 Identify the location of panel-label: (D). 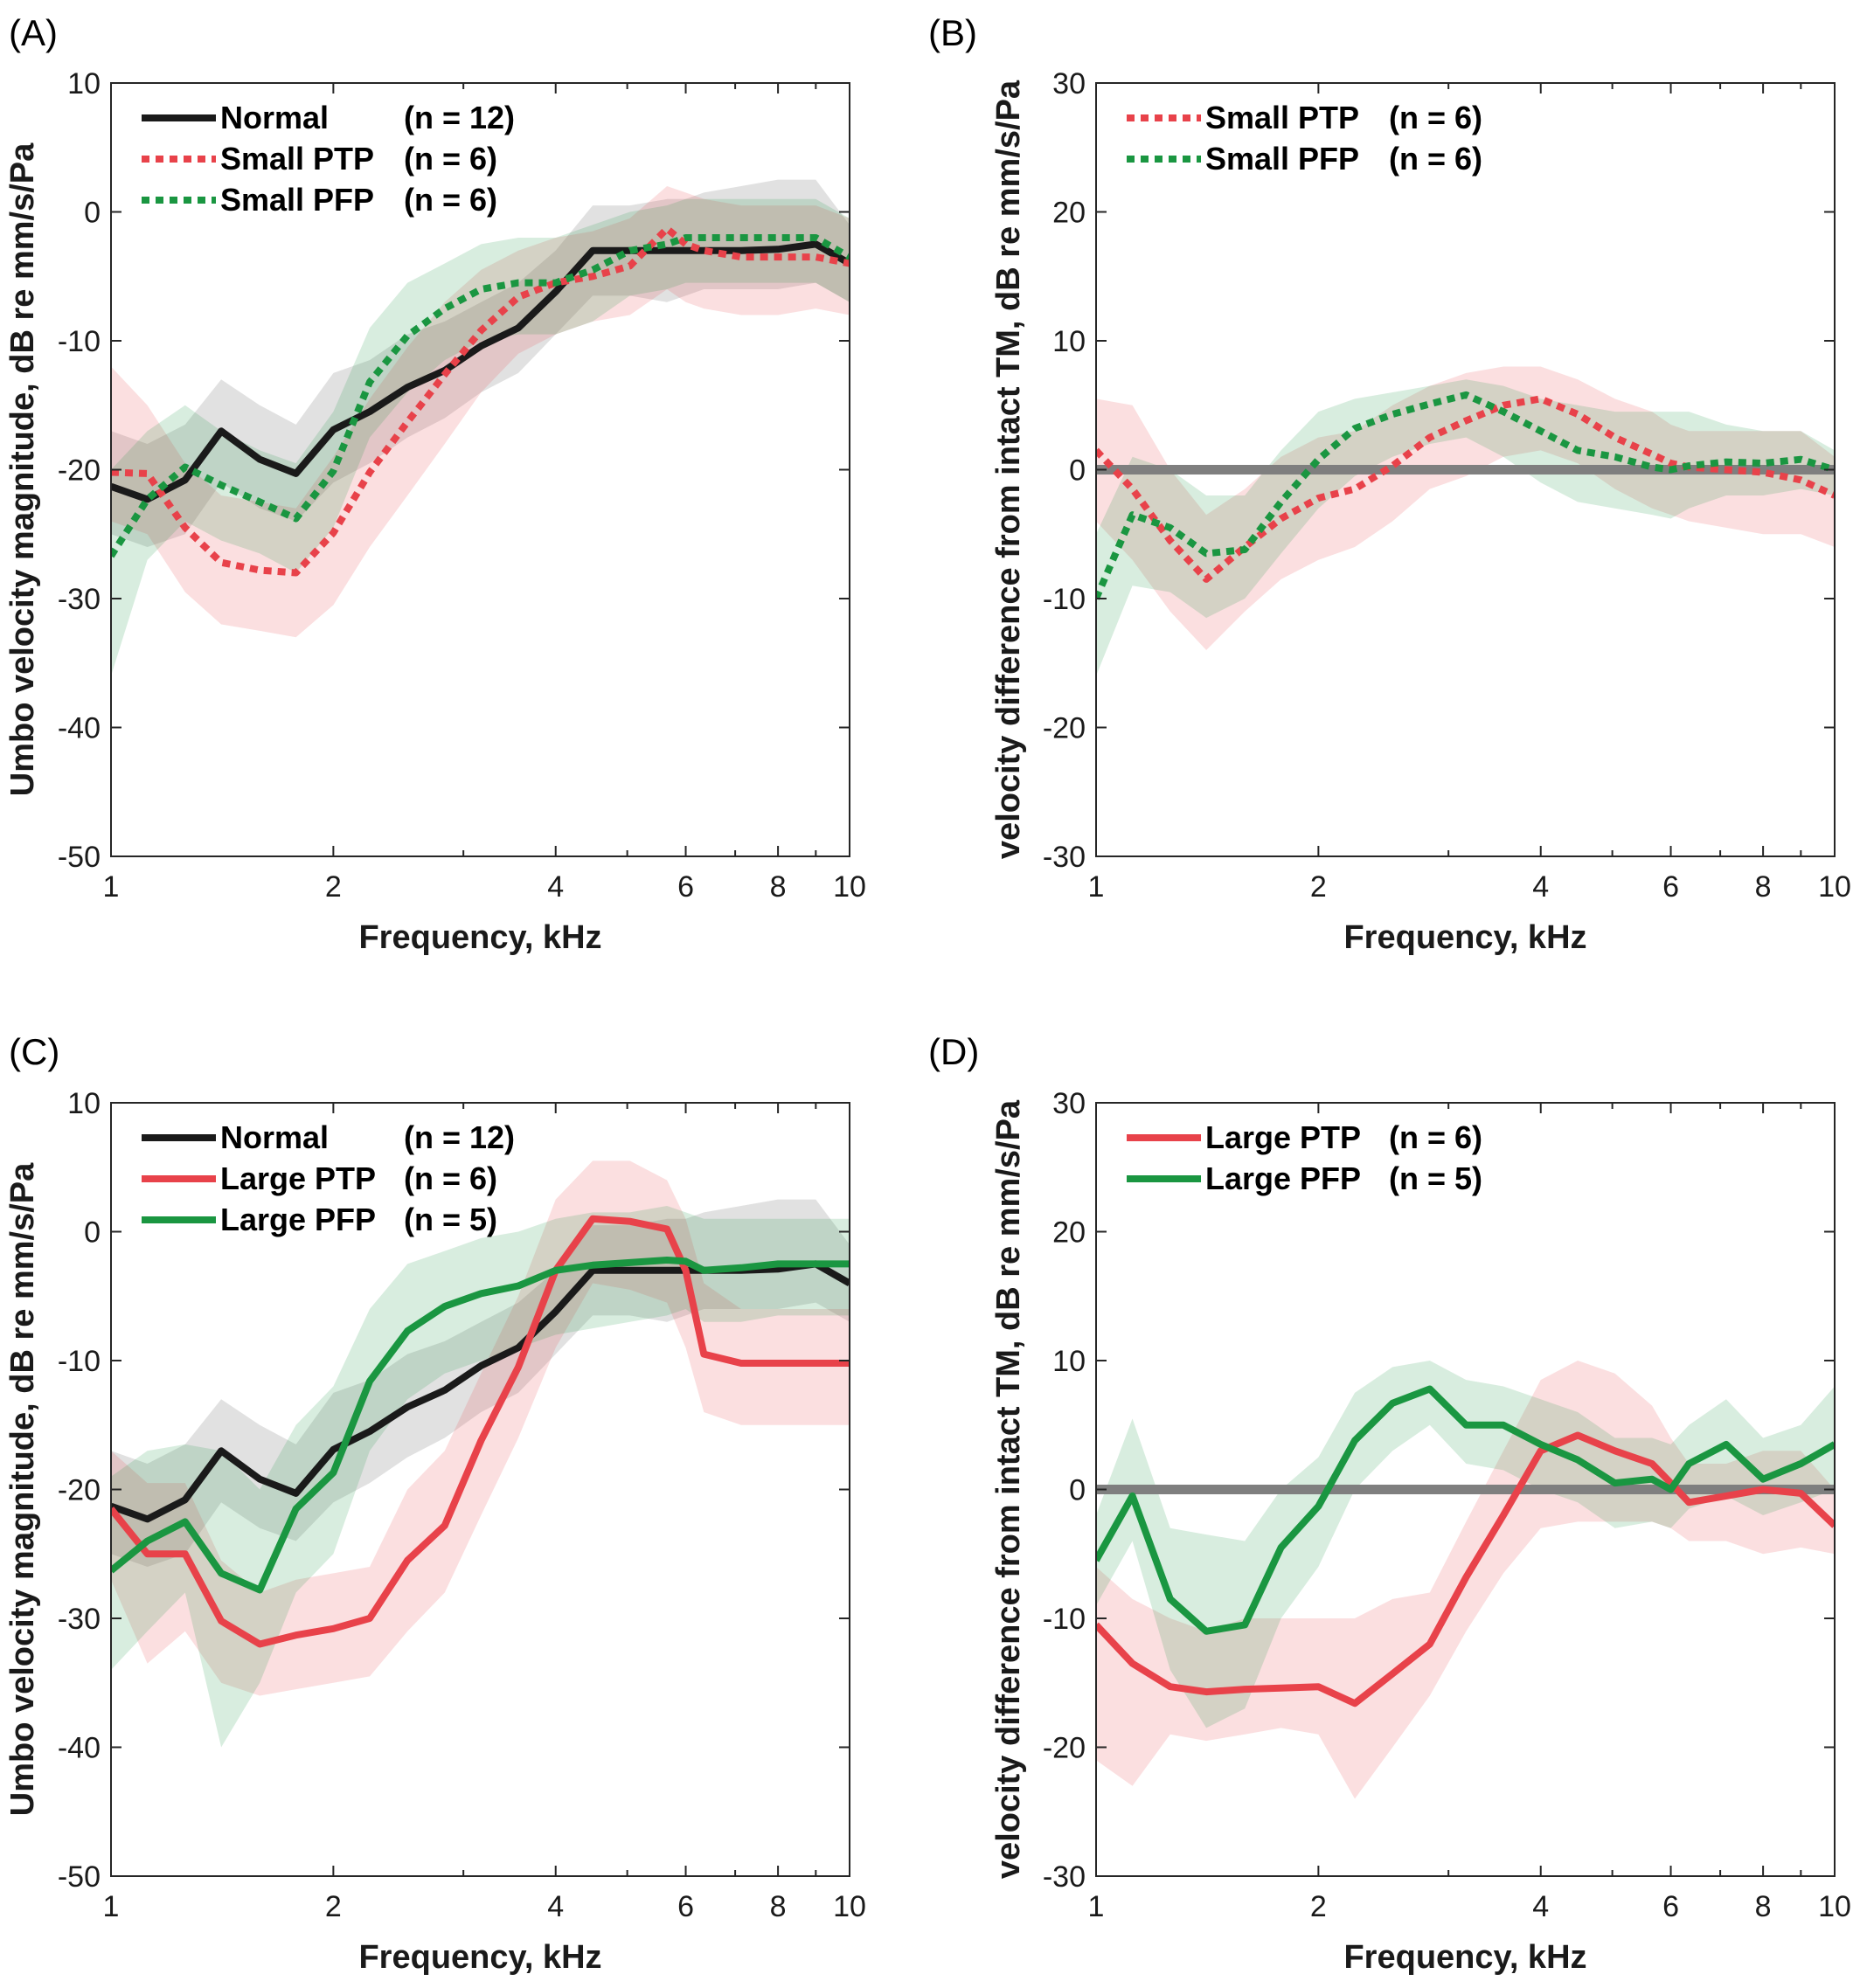
(953, 1051).